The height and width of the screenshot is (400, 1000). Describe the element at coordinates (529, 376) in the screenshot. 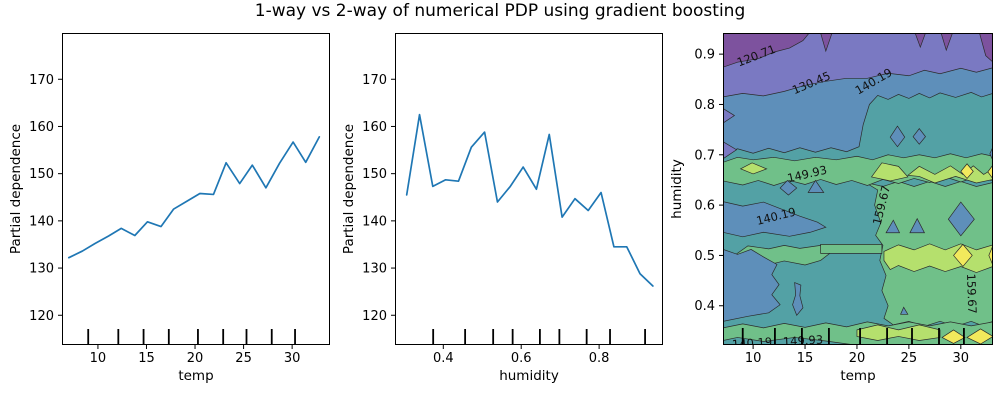

I see `x-axis-label: humidity` at that location.